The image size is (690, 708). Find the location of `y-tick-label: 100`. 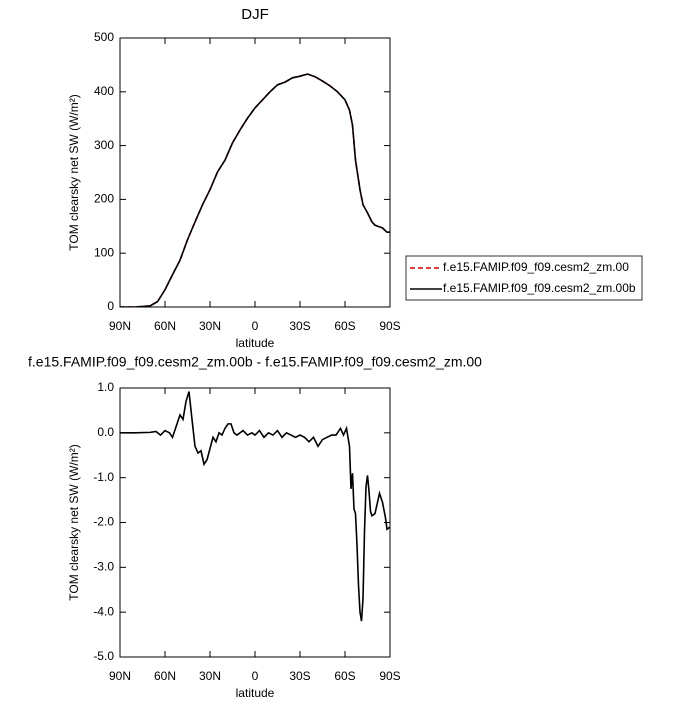

y-tick-label: 100 is located at coordinates (104, 252).